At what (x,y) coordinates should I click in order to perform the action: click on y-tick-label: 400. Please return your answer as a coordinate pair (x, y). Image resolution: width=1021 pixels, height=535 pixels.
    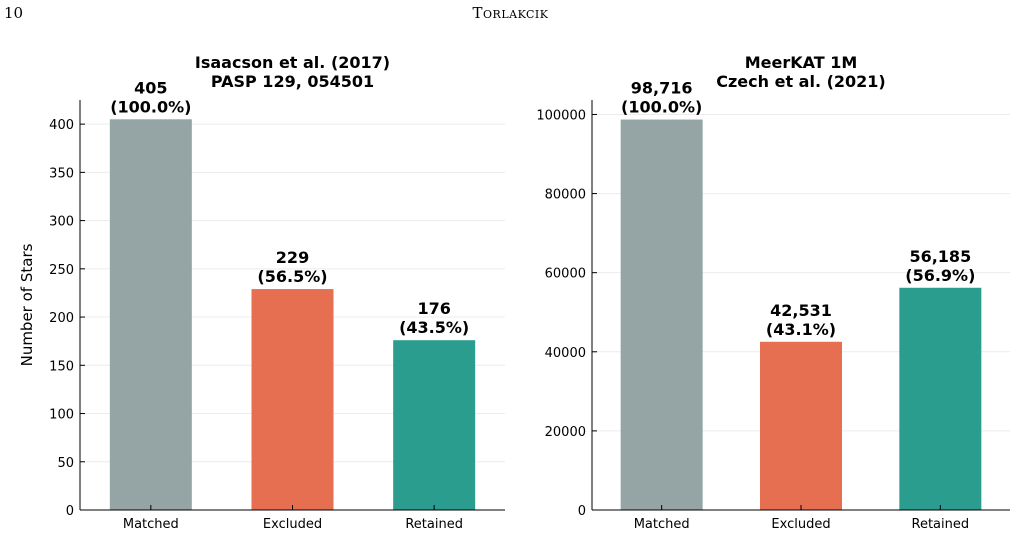
    Looking at the image, I should click on (61, 125).